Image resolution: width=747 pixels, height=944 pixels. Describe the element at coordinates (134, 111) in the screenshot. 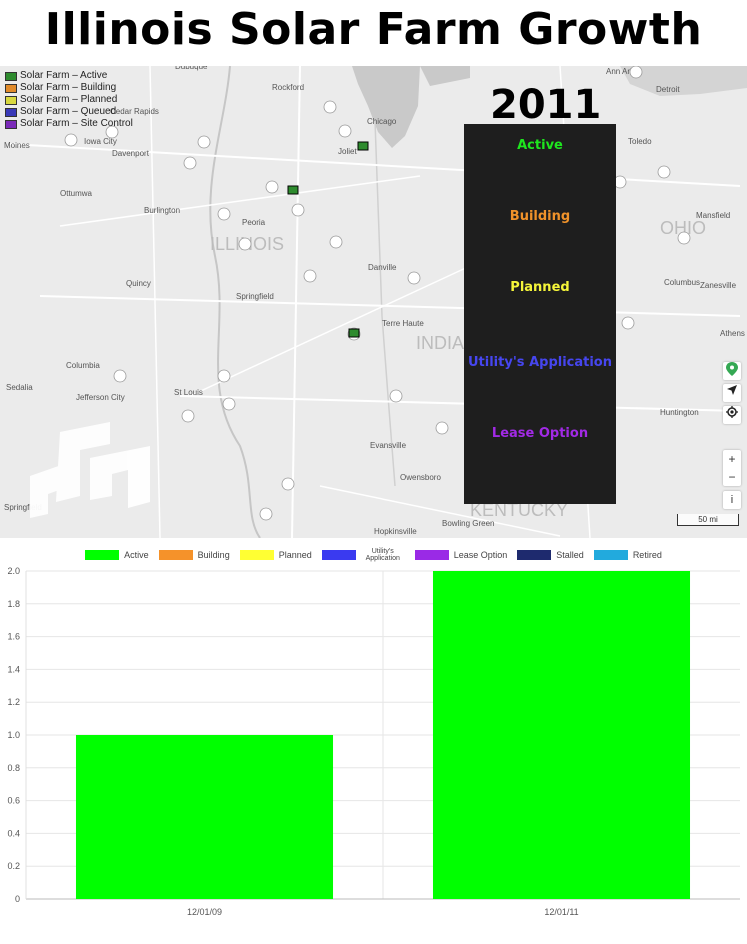

I see `svg-text: Cedar Rapids` at that location.